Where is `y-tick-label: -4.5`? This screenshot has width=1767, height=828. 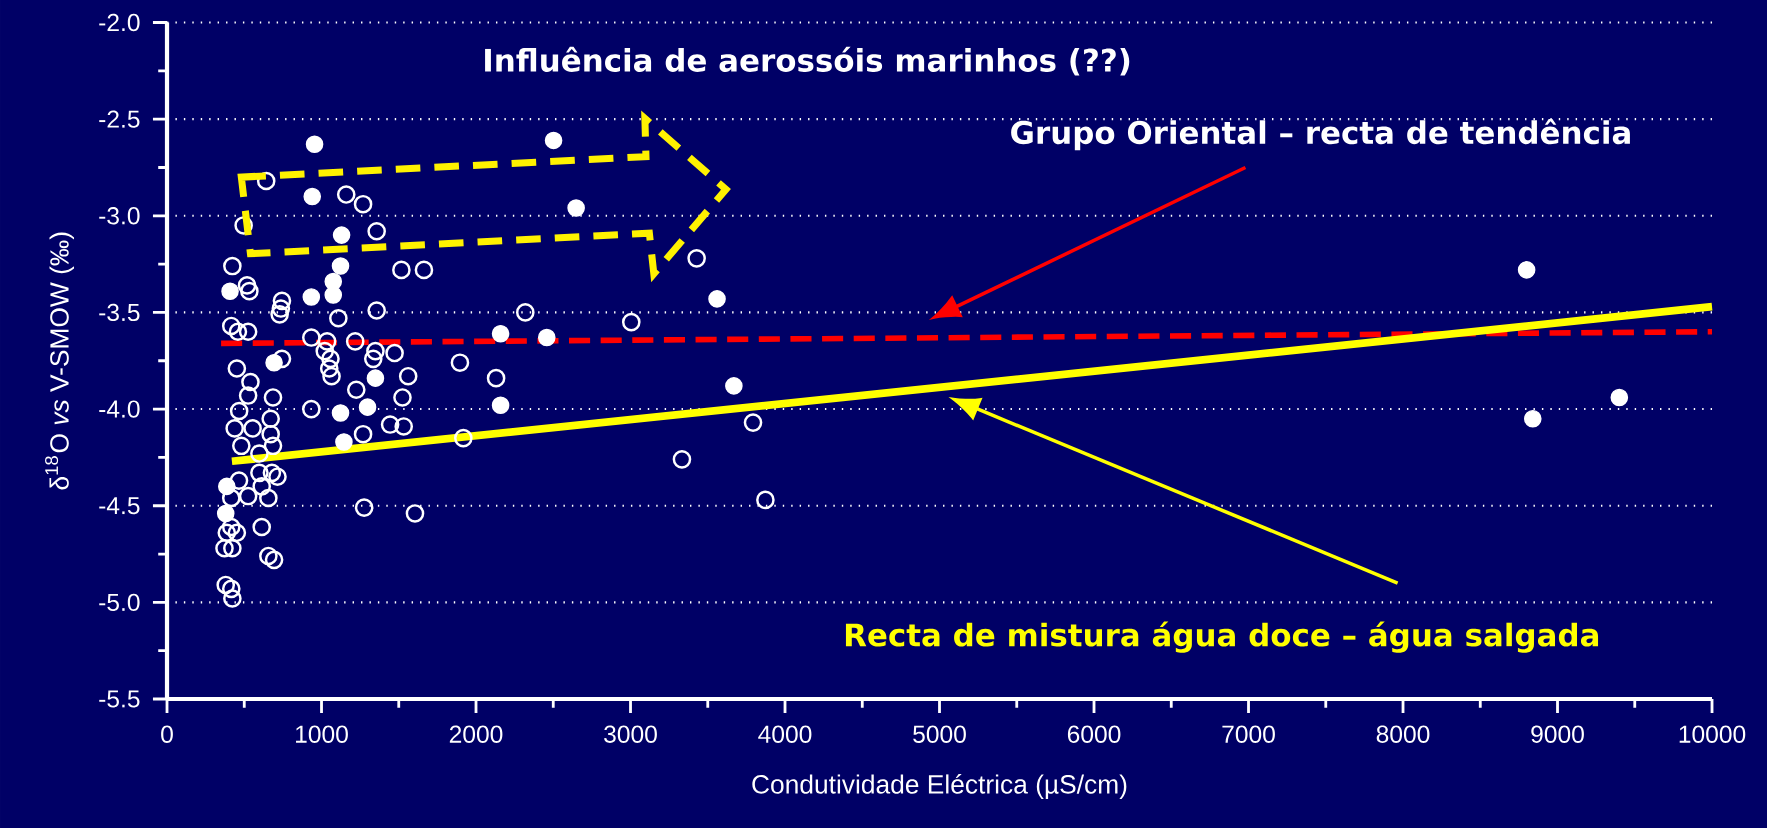 y-tick-label: -4.5 is located at coordinates (119, 506).